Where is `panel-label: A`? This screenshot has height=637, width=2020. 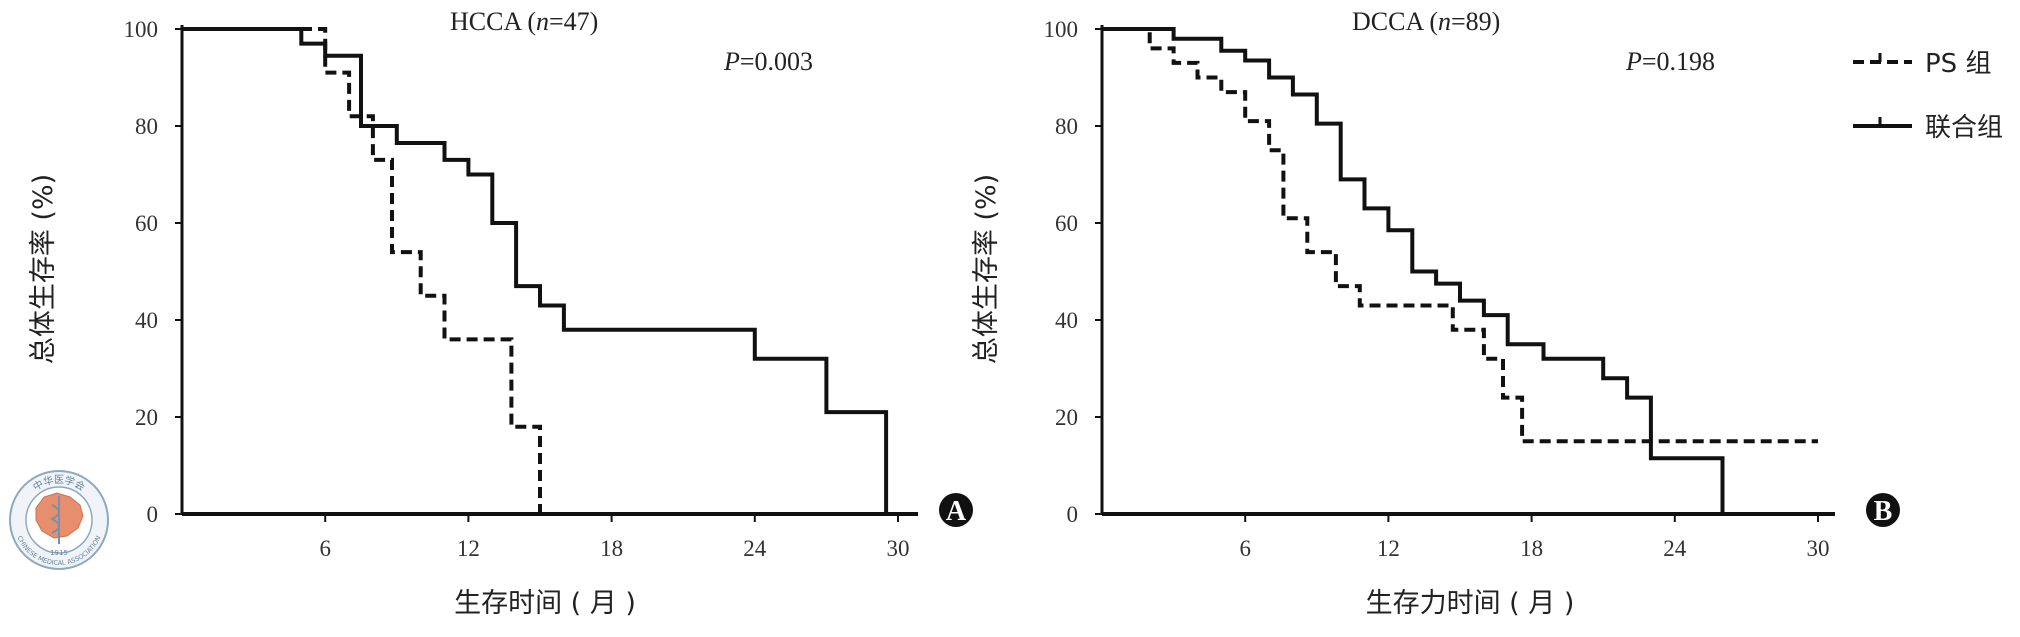
panel-label: A is located at coordinates (956, 511).